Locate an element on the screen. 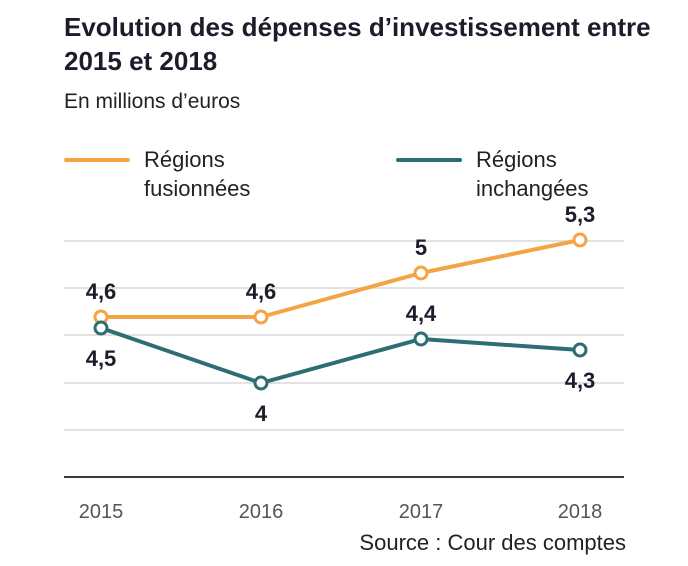 The height and width of the screenshot is (566, 688). point-fusionnees-2017 is located at coordinates (421, 273).